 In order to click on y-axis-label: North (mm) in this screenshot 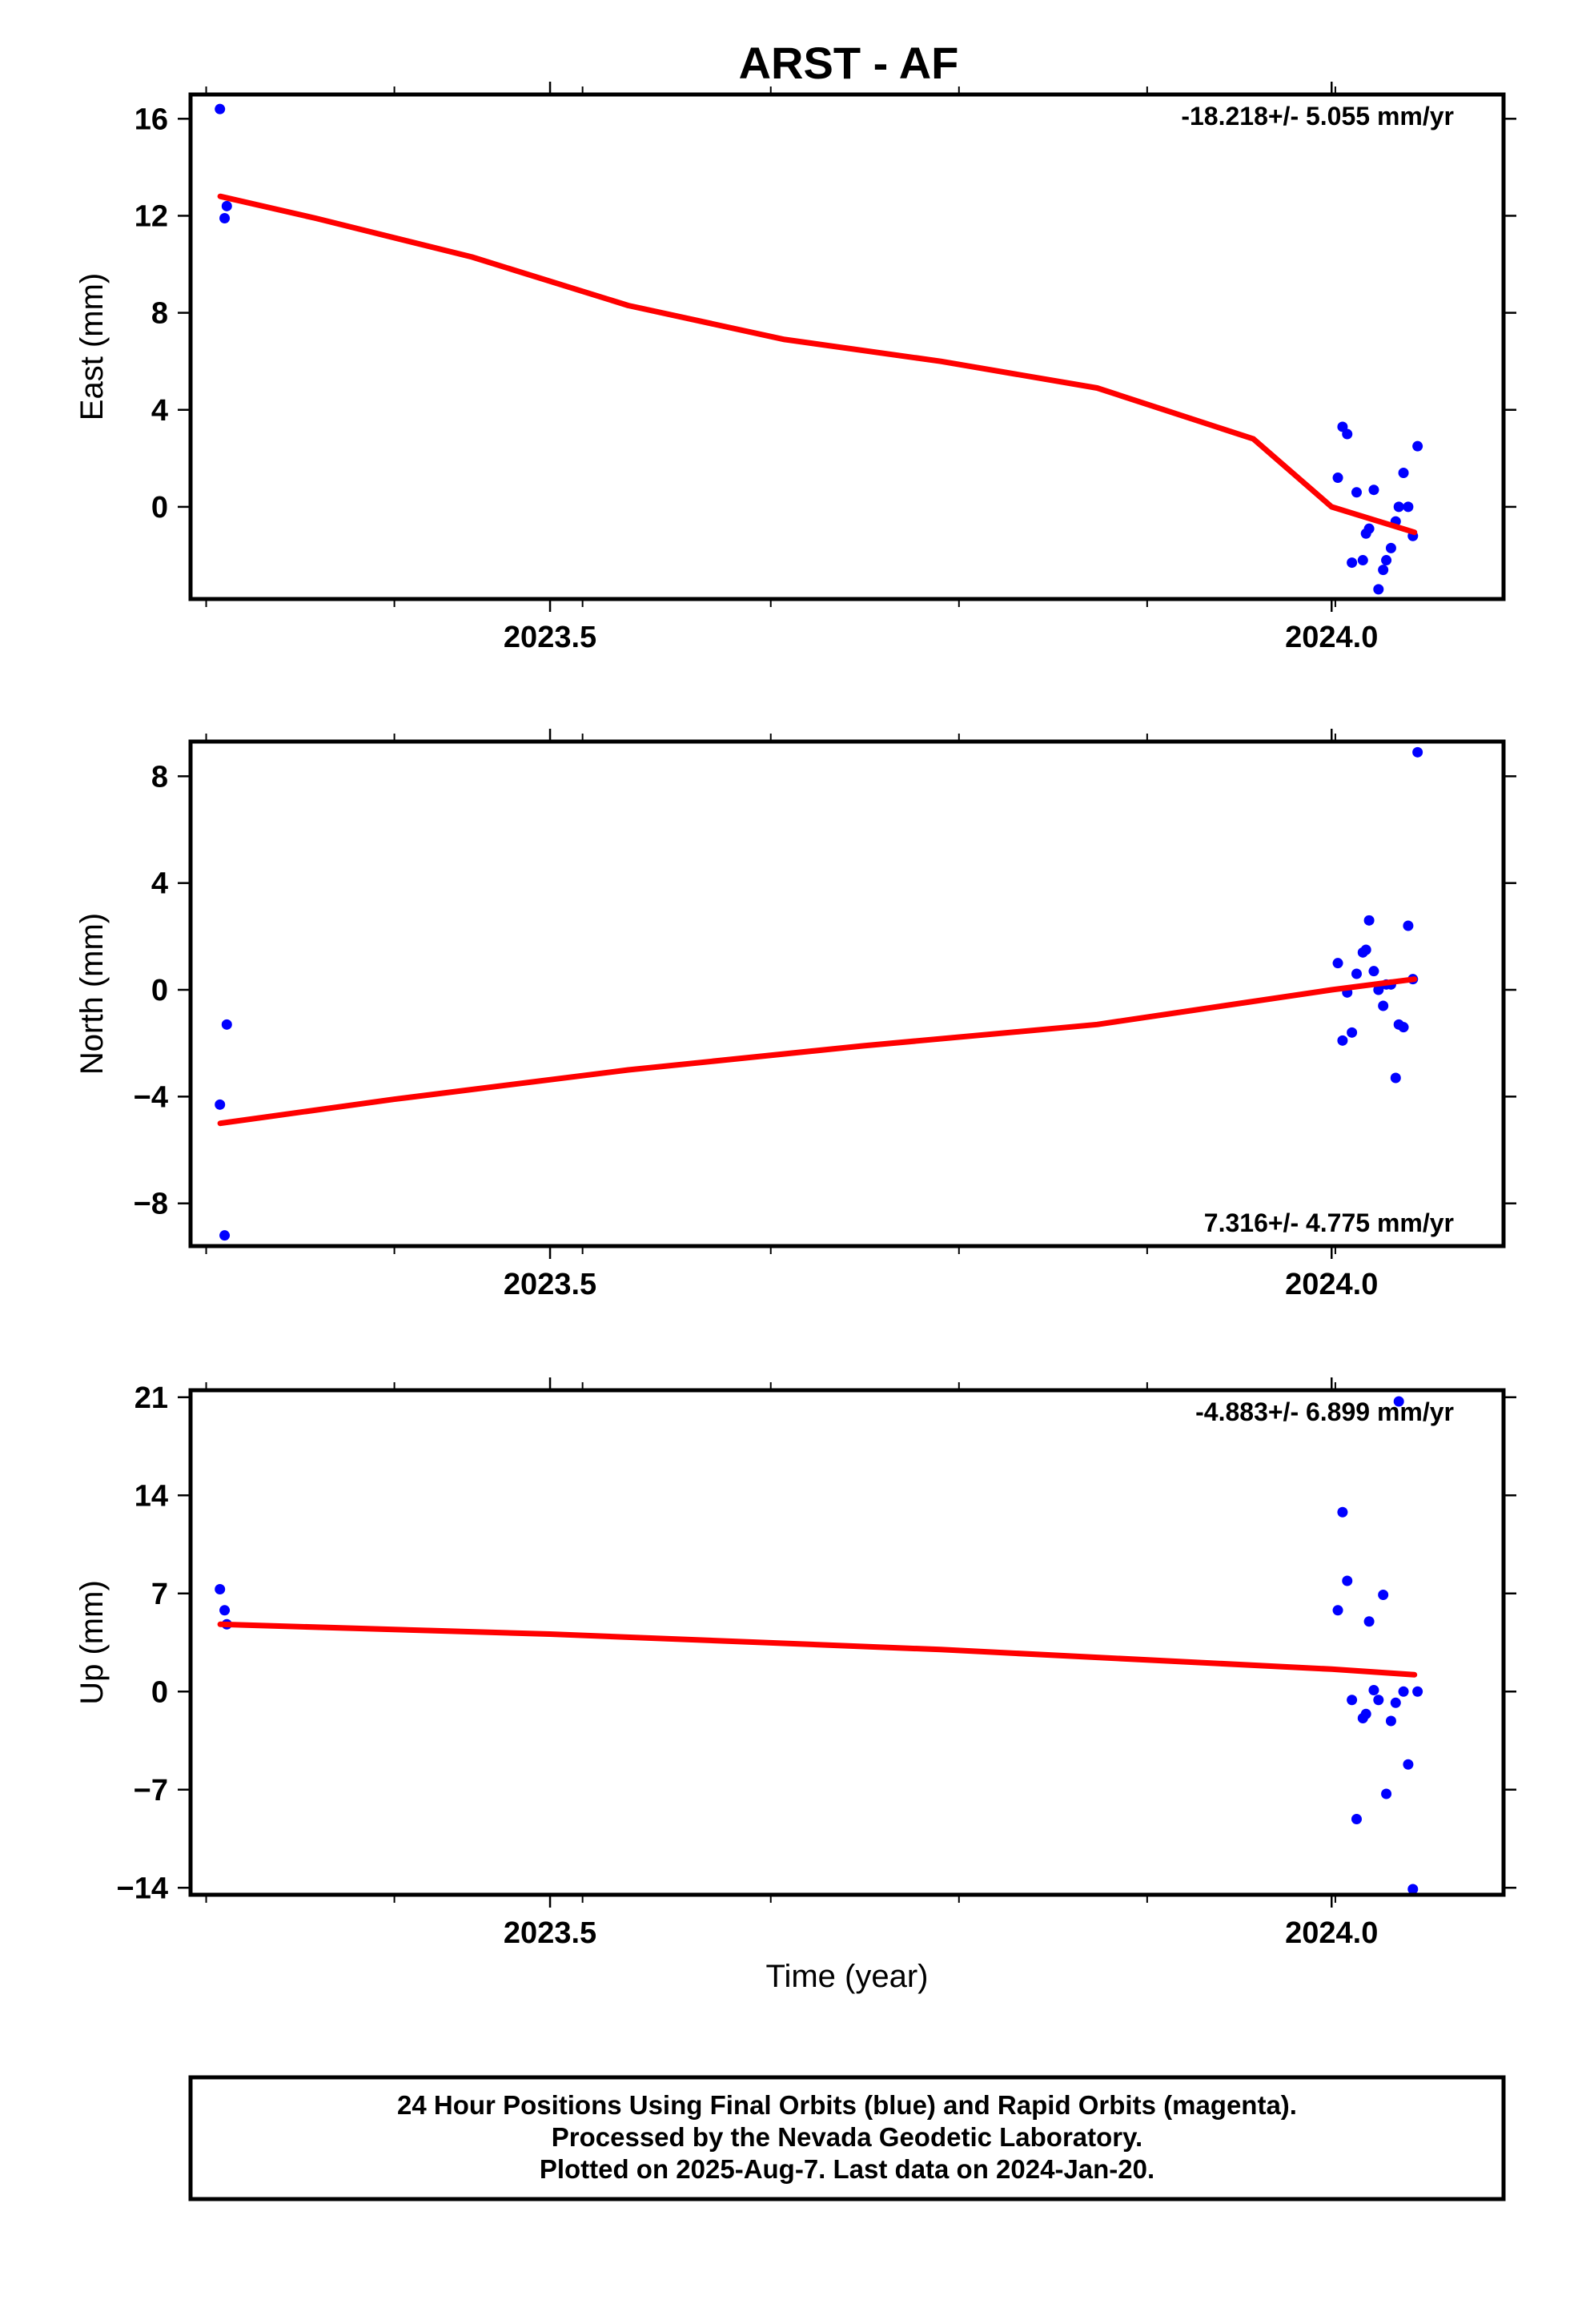, I will do `click(92, 994)`.